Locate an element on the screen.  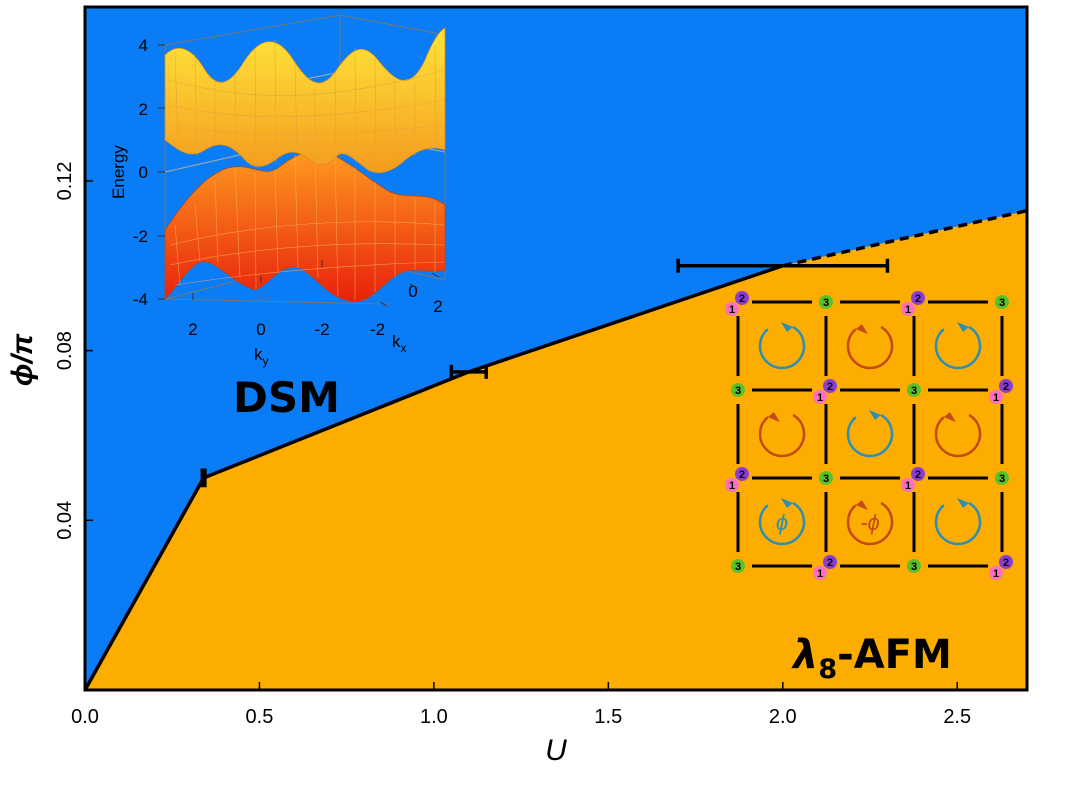
dsm-label: DSM is located at coordinates (286, 397).